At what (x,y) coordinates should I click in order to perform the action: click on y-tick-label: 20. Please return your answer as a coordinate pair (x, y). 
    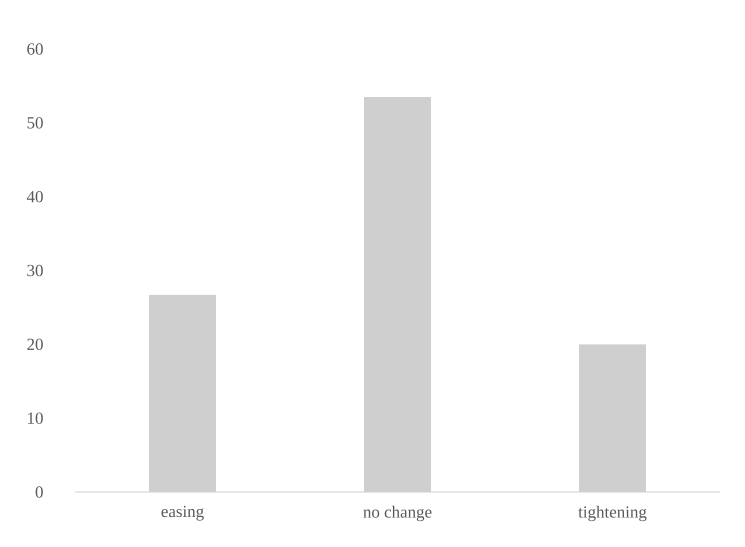
    Looking at the image, I should click on (35, 344).